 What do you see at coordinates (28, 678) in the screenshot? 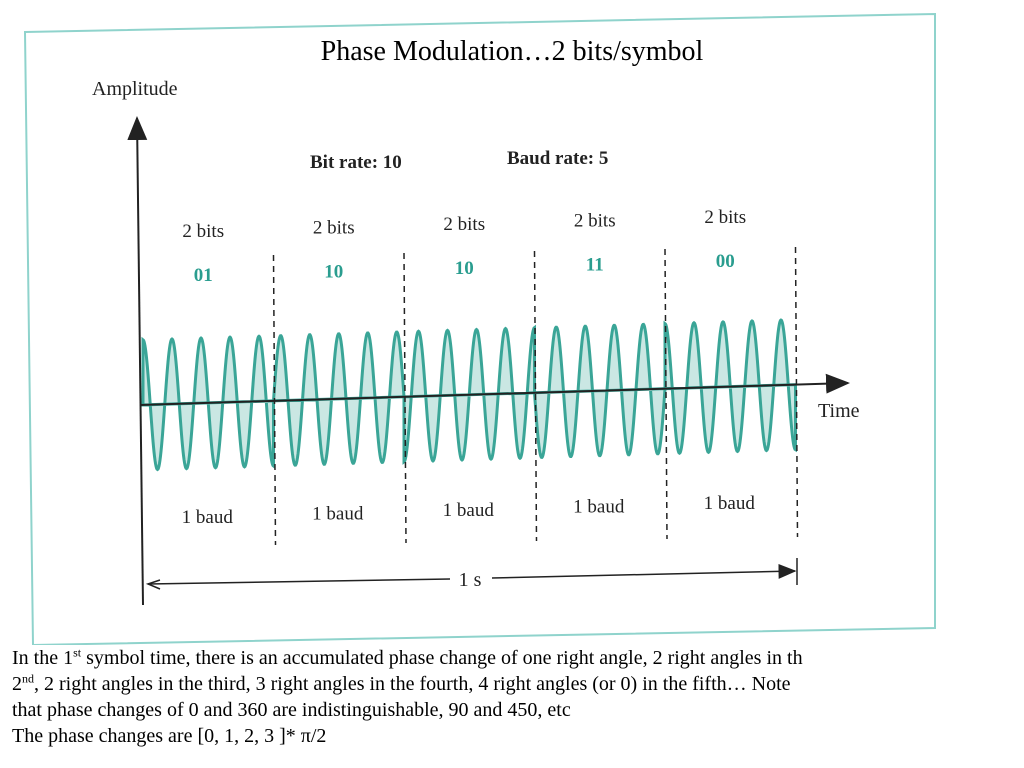
I see `superscript: nd` at bounding box center [28, 678].